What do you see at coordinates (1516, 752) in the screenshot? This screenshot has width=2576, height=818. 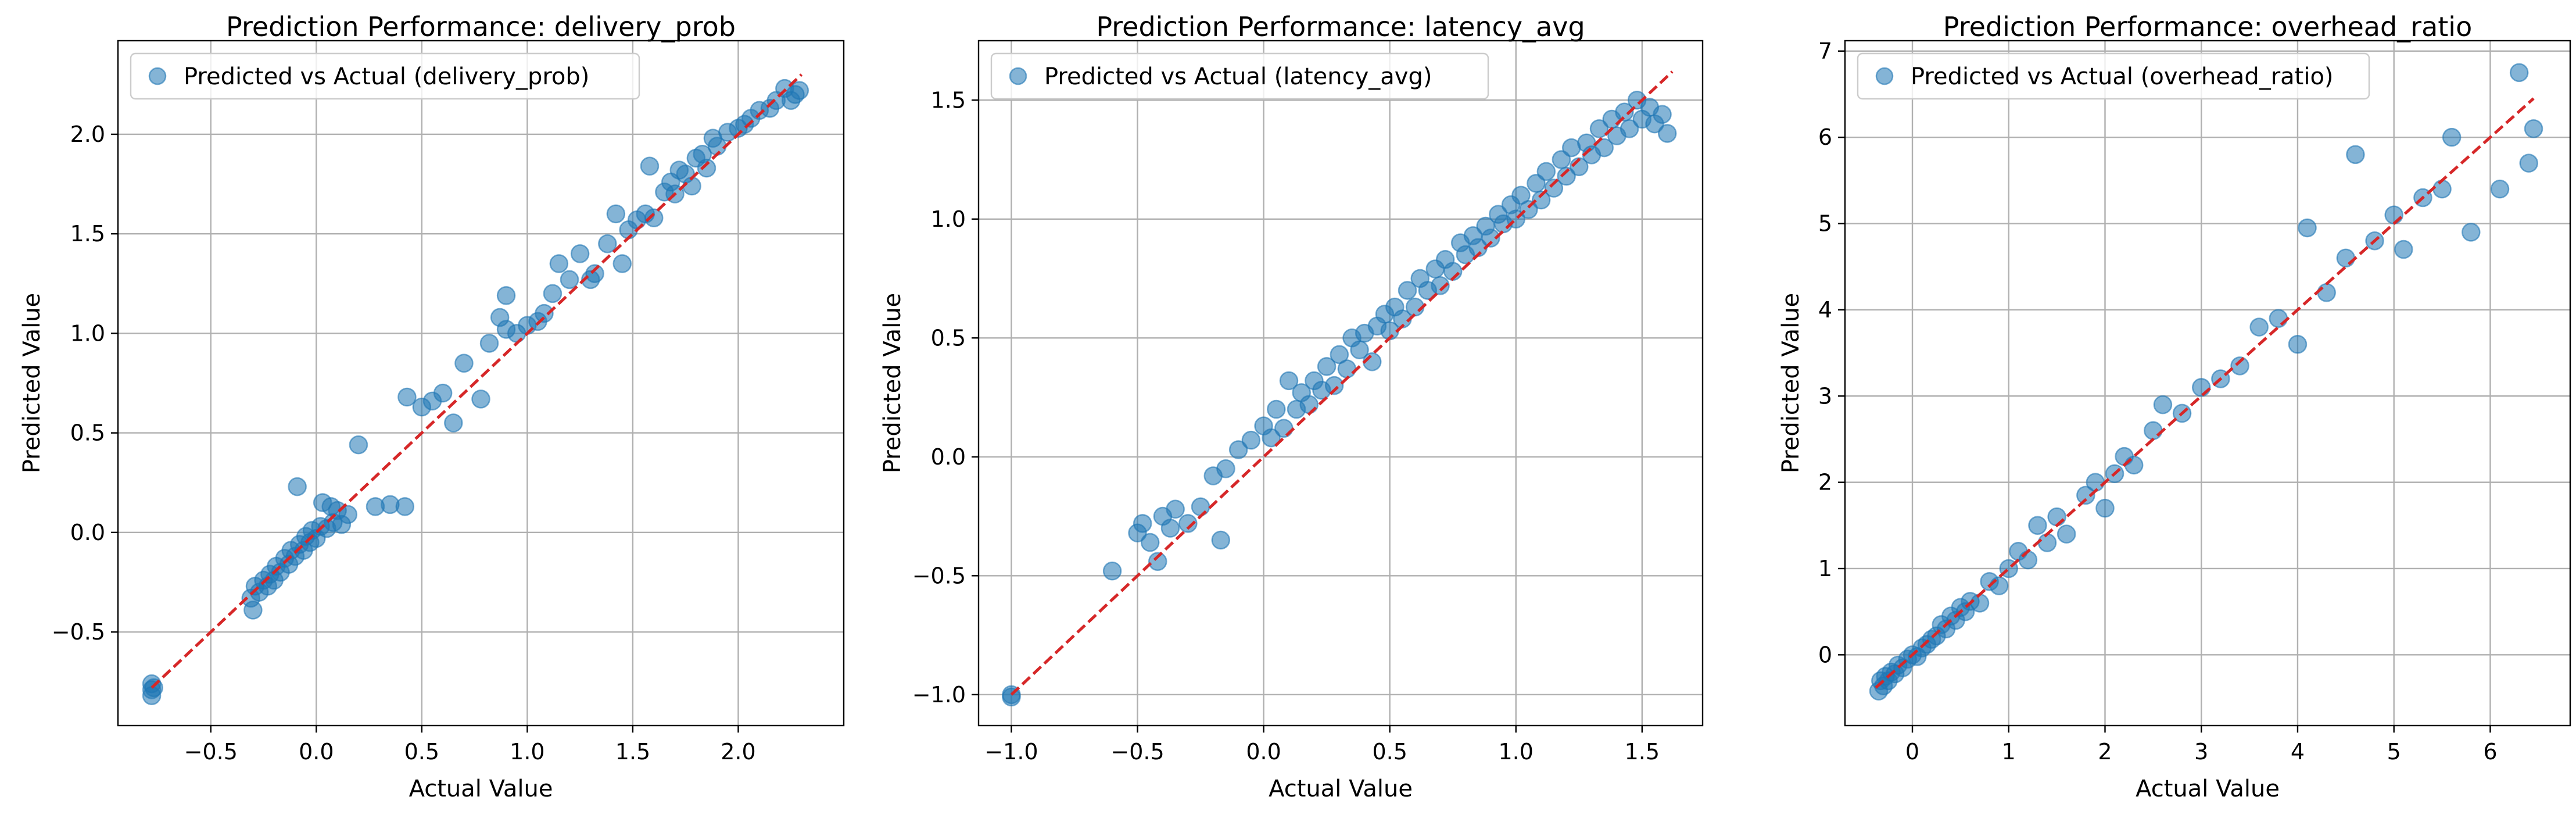 I see `x-tick-label: 1.0` at bounding box center [1516, 752].